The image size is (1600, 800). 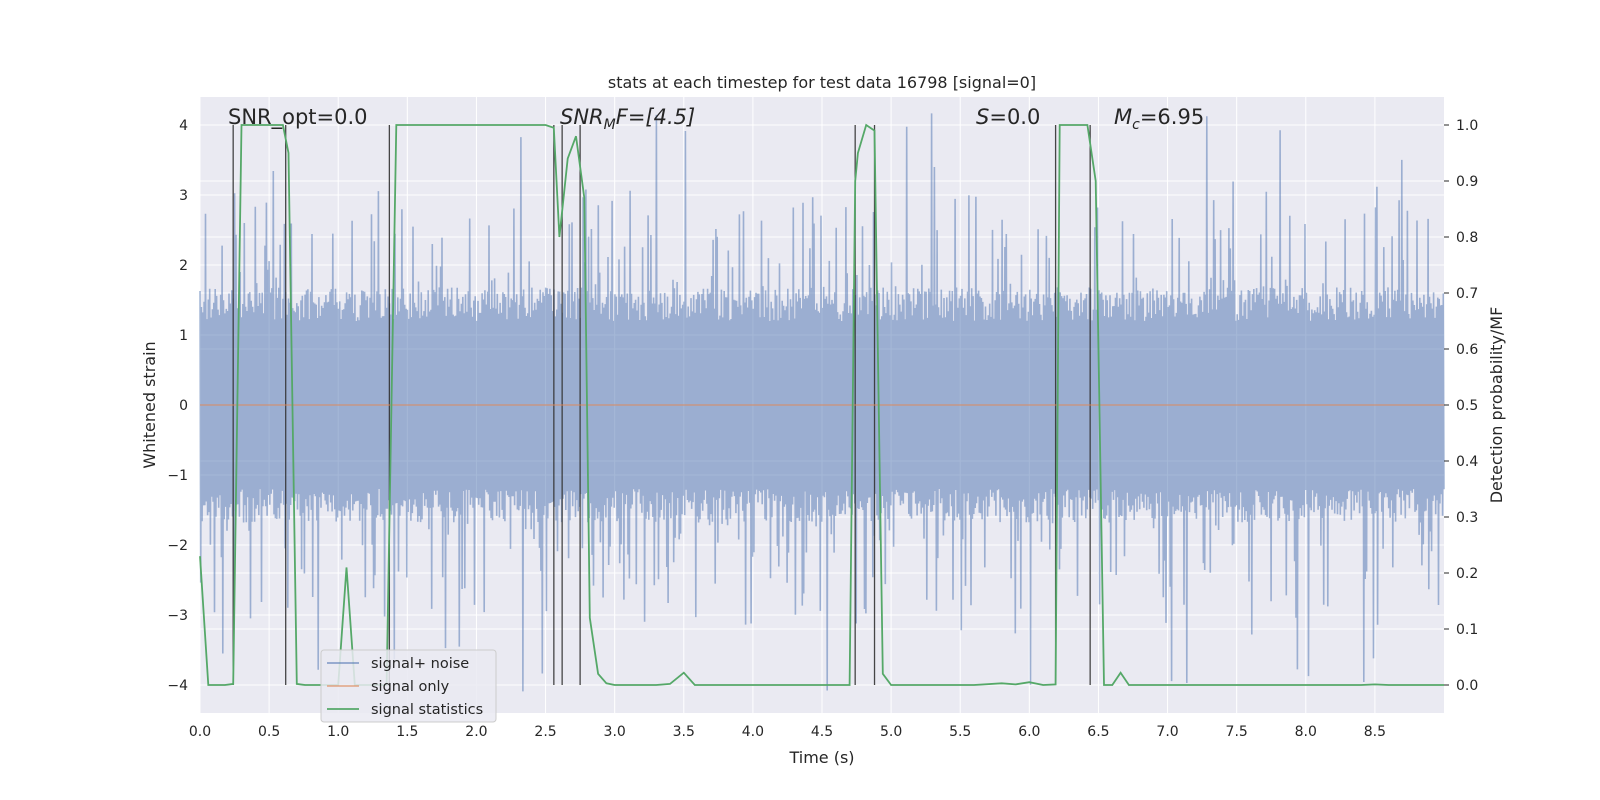 I want to click on snr-mf-sub: M, so click(x=610, y=125).